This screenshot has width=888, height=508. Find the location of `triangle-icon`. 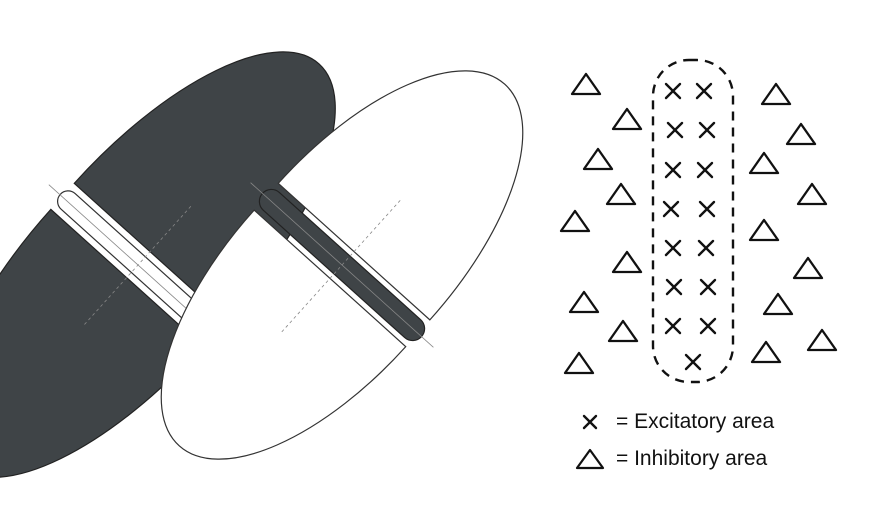

triangle-icon is located at coordinates (590, 459).